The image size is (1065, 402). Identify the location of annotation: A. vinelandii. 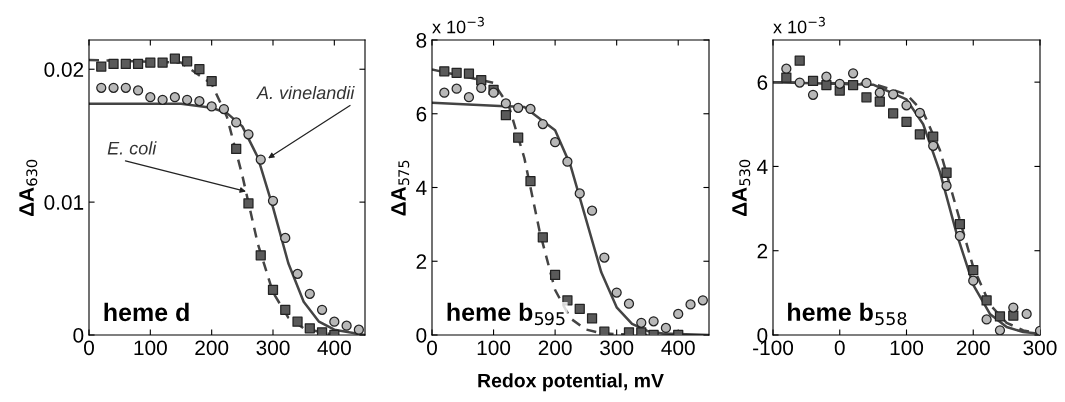
(305, 92).